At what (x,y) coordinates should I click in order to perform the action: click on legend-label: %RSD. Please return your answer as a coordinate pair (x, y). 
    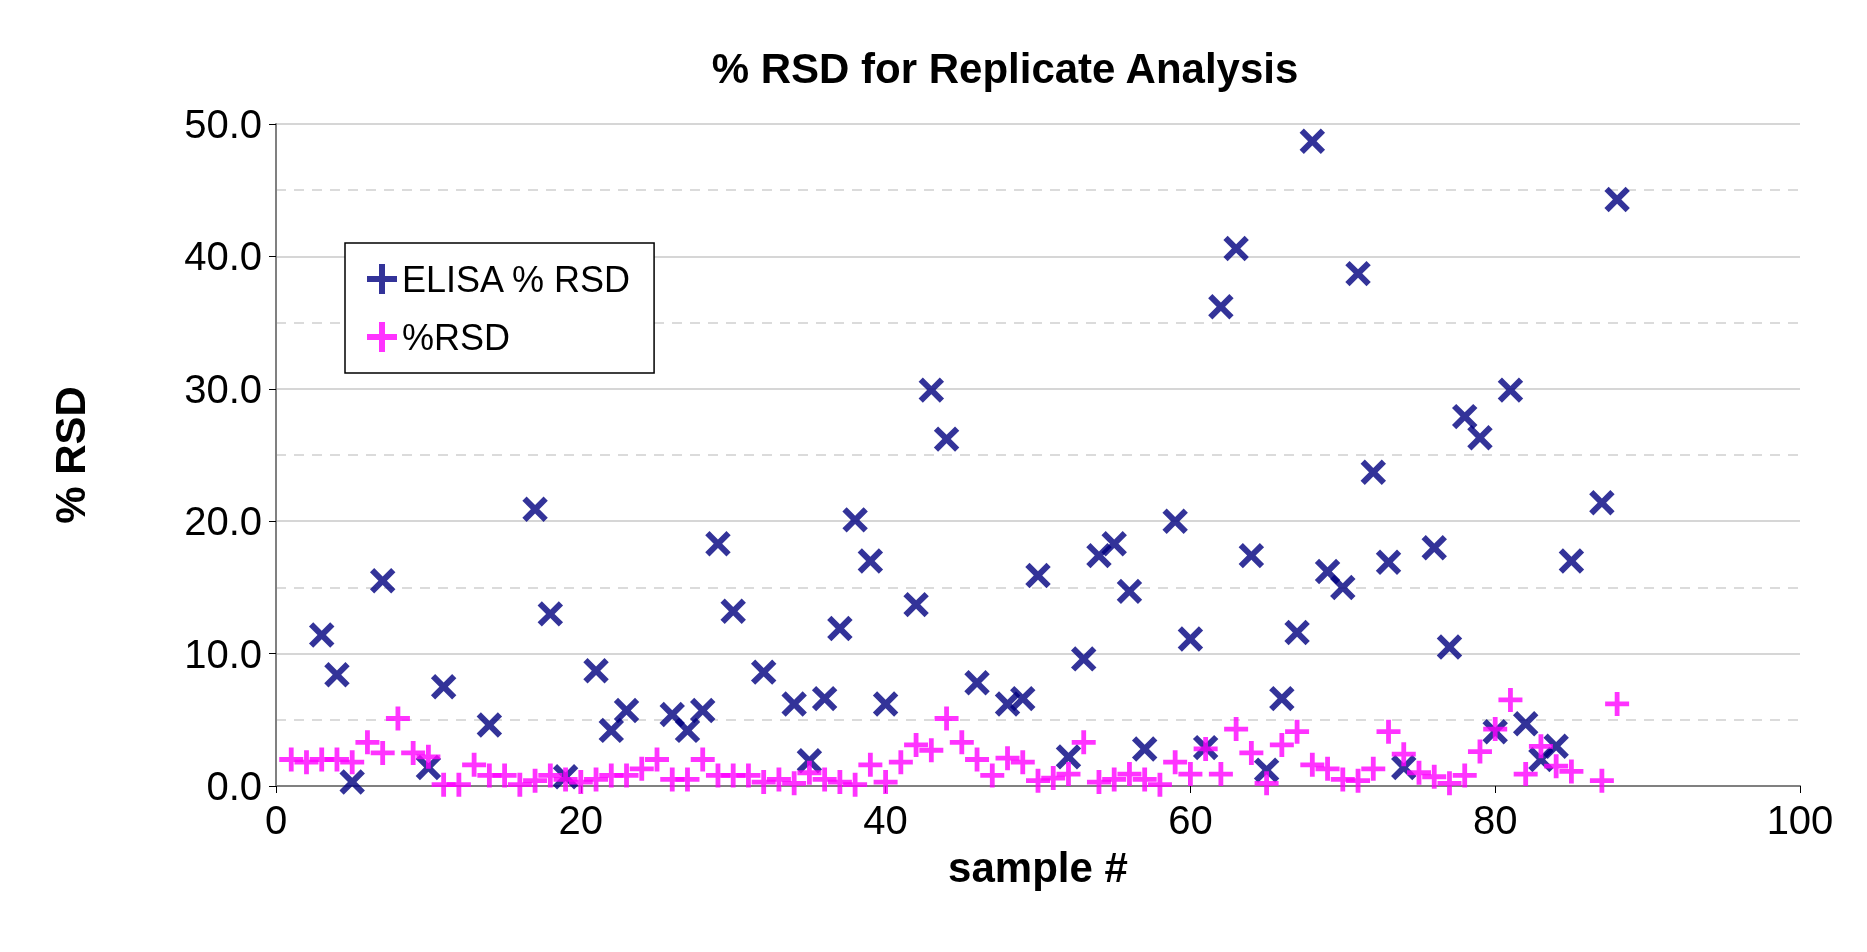
    Looking at the image, I should click on (456, 337).